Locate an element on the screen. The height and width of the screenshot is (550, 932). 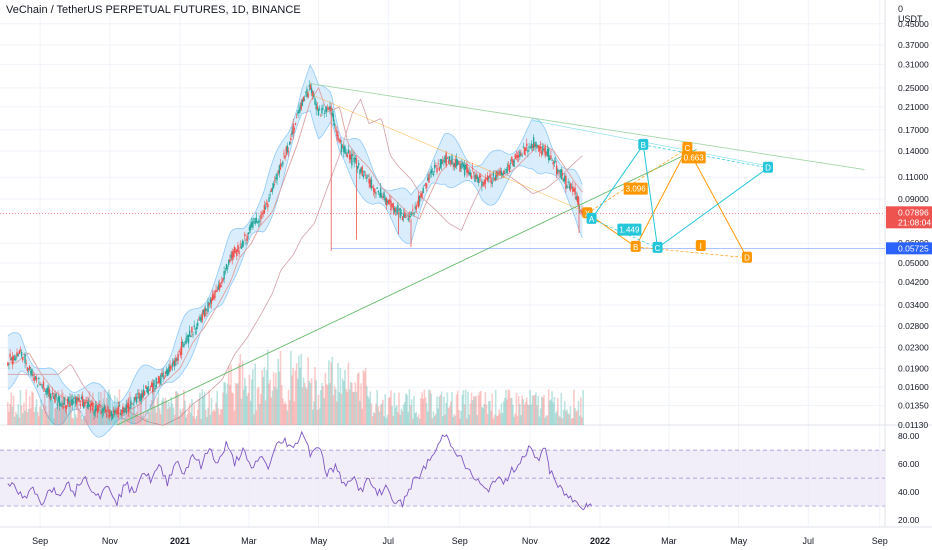
pattern-point-label: C is located at coordinates (687, 148).